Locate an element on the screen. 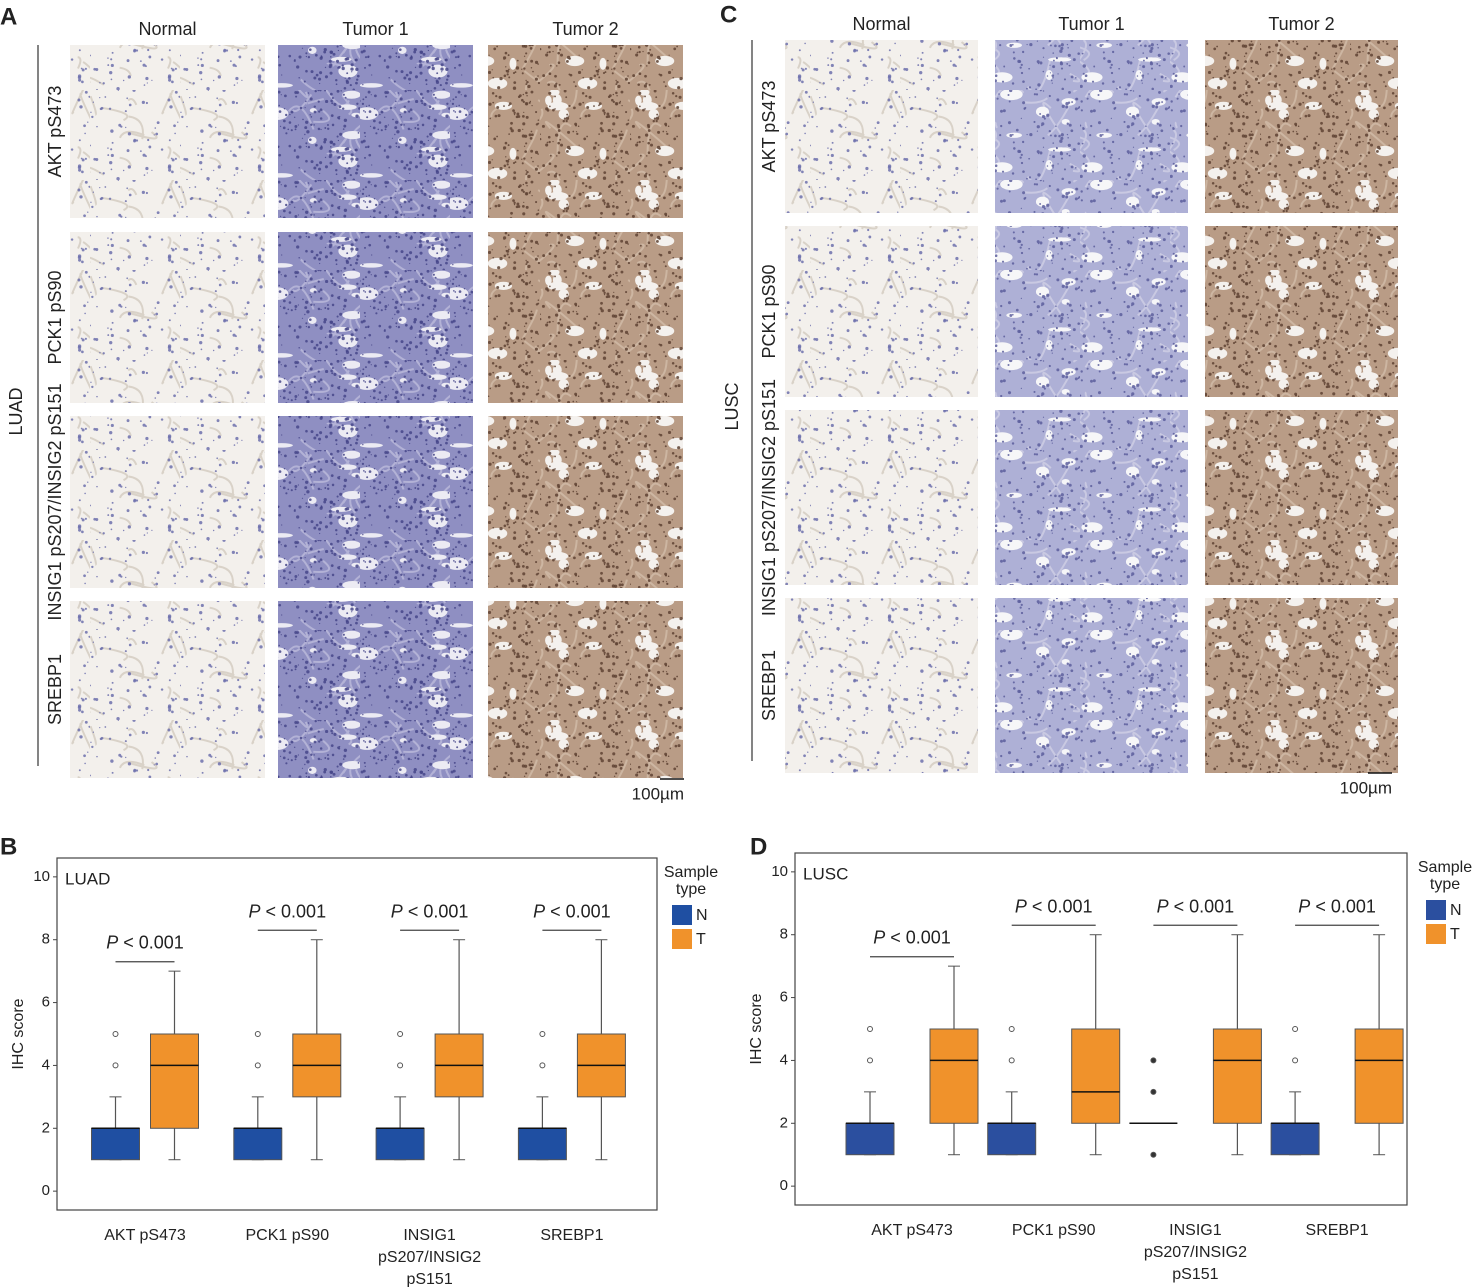  chart-title: LUSC is located at coordinates (825, 873).